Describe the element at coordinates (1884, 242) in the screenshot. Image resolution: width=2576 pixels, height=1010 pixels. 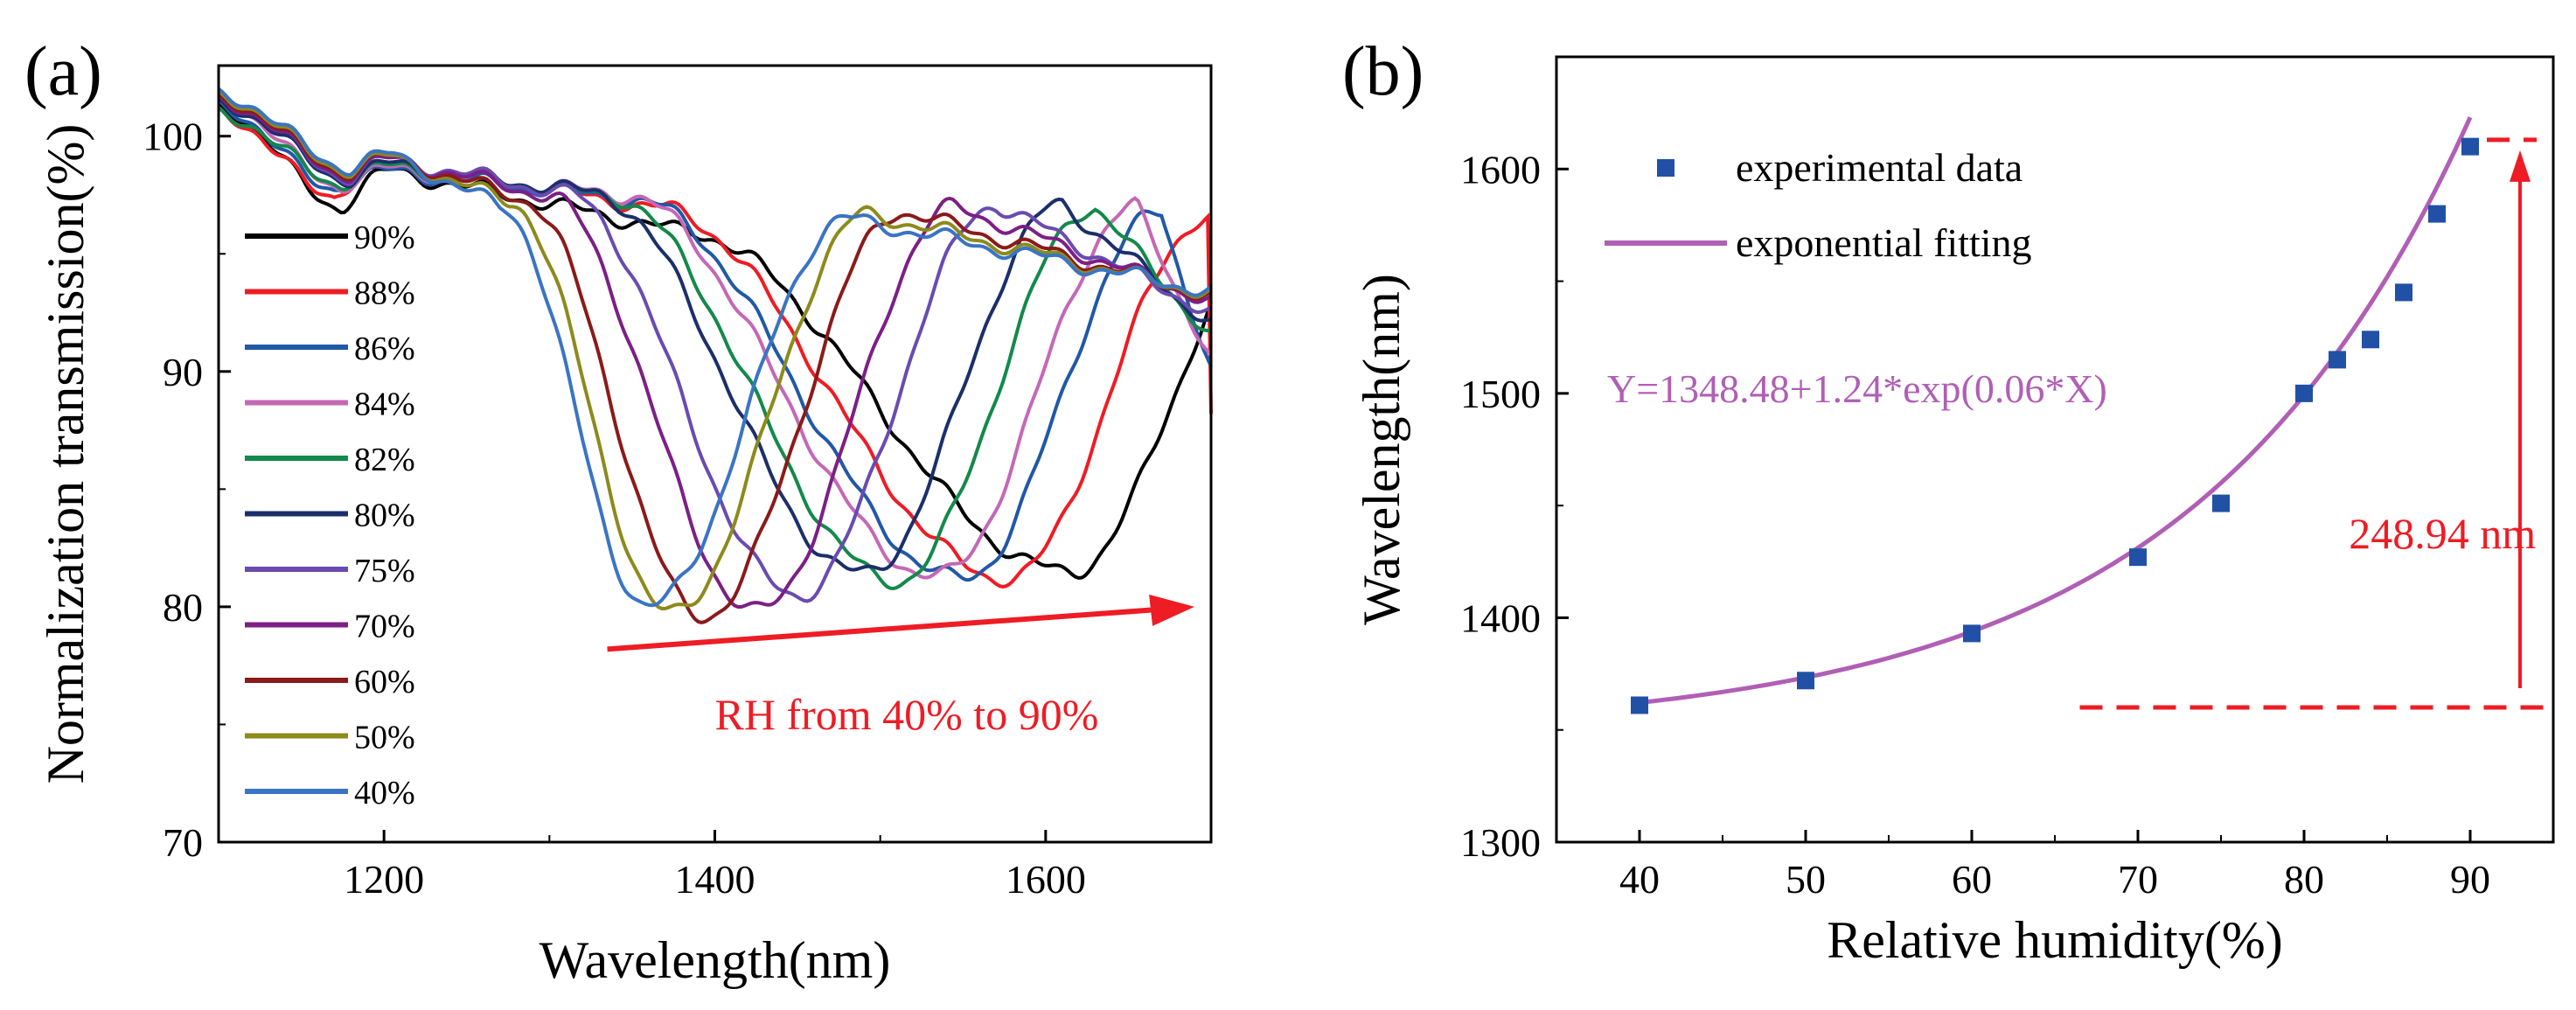
I see `legend-label-fit: exponential fitting` at that location.